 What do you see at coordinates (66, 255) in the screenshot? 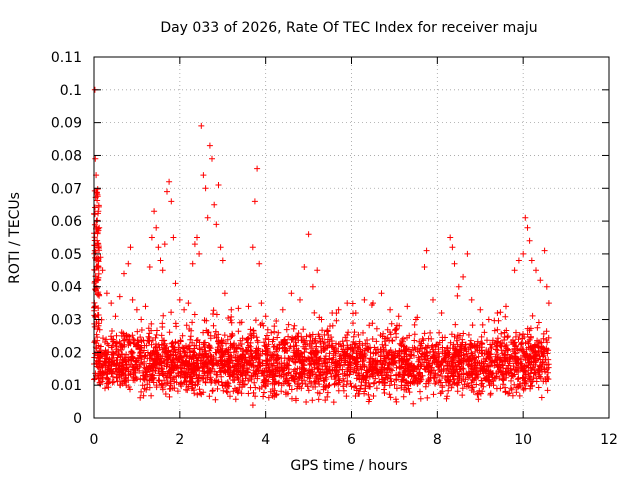
I see `y-tick-label: 0.05` at bounding box center [66, 255].